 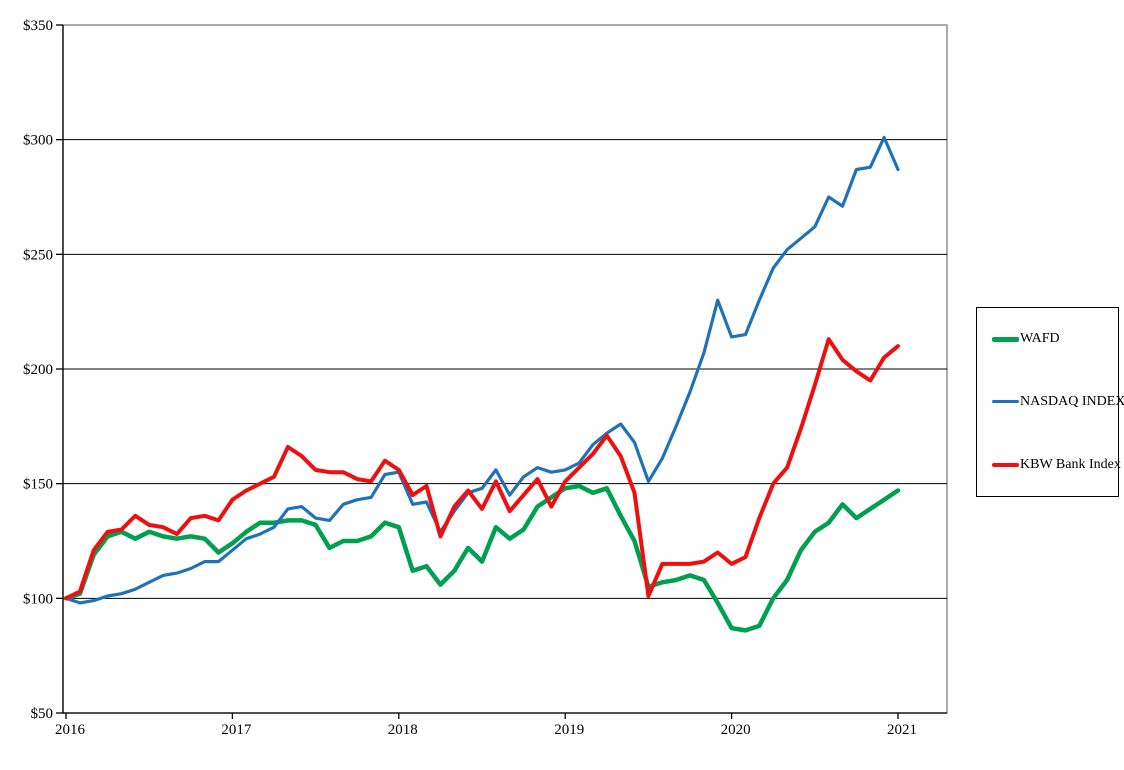 I want to click on legend-label-kbw-bank-index: KBW Bank Index, so click(x=1070, y=464).